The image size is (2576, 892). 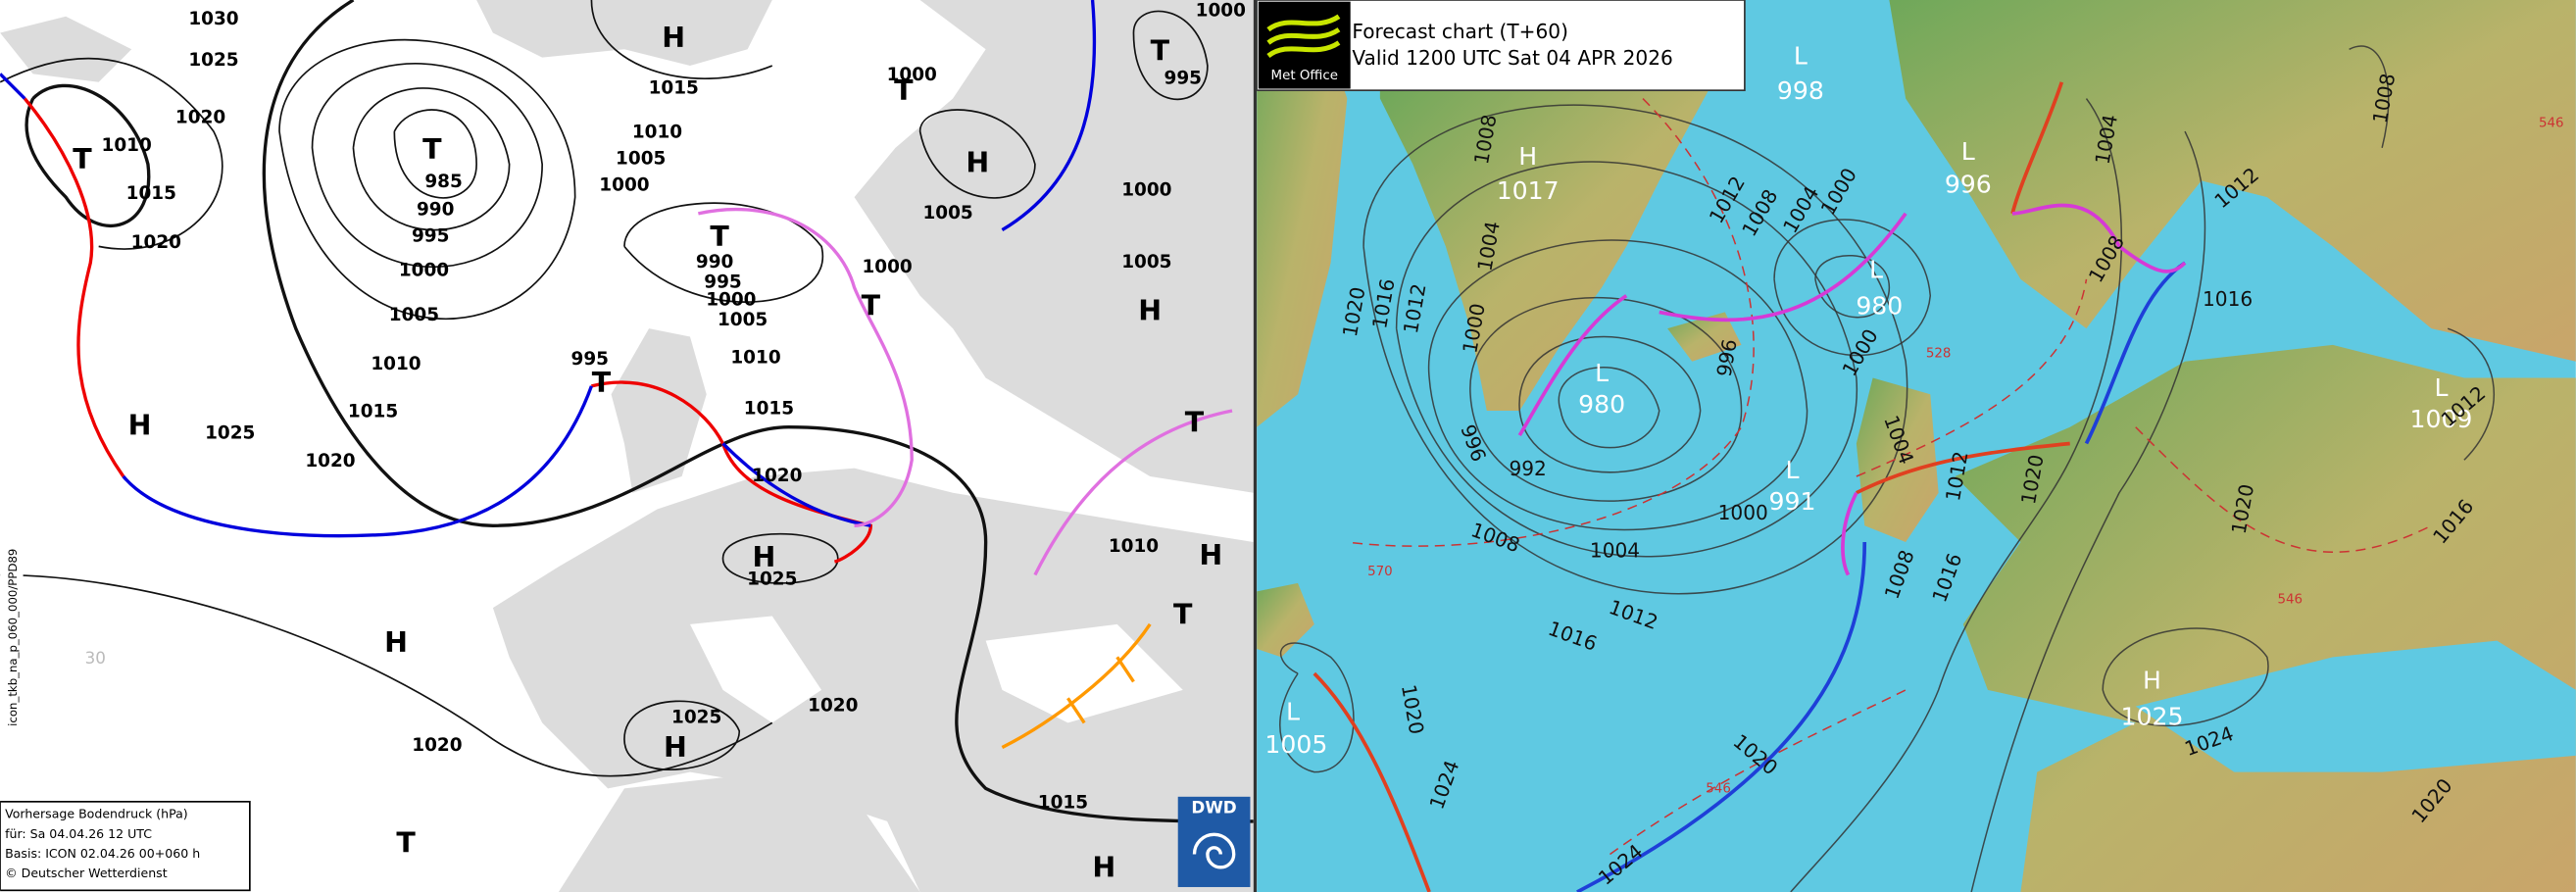 What do you see at coordinates (1512, 58) in the screenshot?
I see `valid-time: Valid 1200 UTC Sat 04 APR 2026` at bounding box center [1512, 58].